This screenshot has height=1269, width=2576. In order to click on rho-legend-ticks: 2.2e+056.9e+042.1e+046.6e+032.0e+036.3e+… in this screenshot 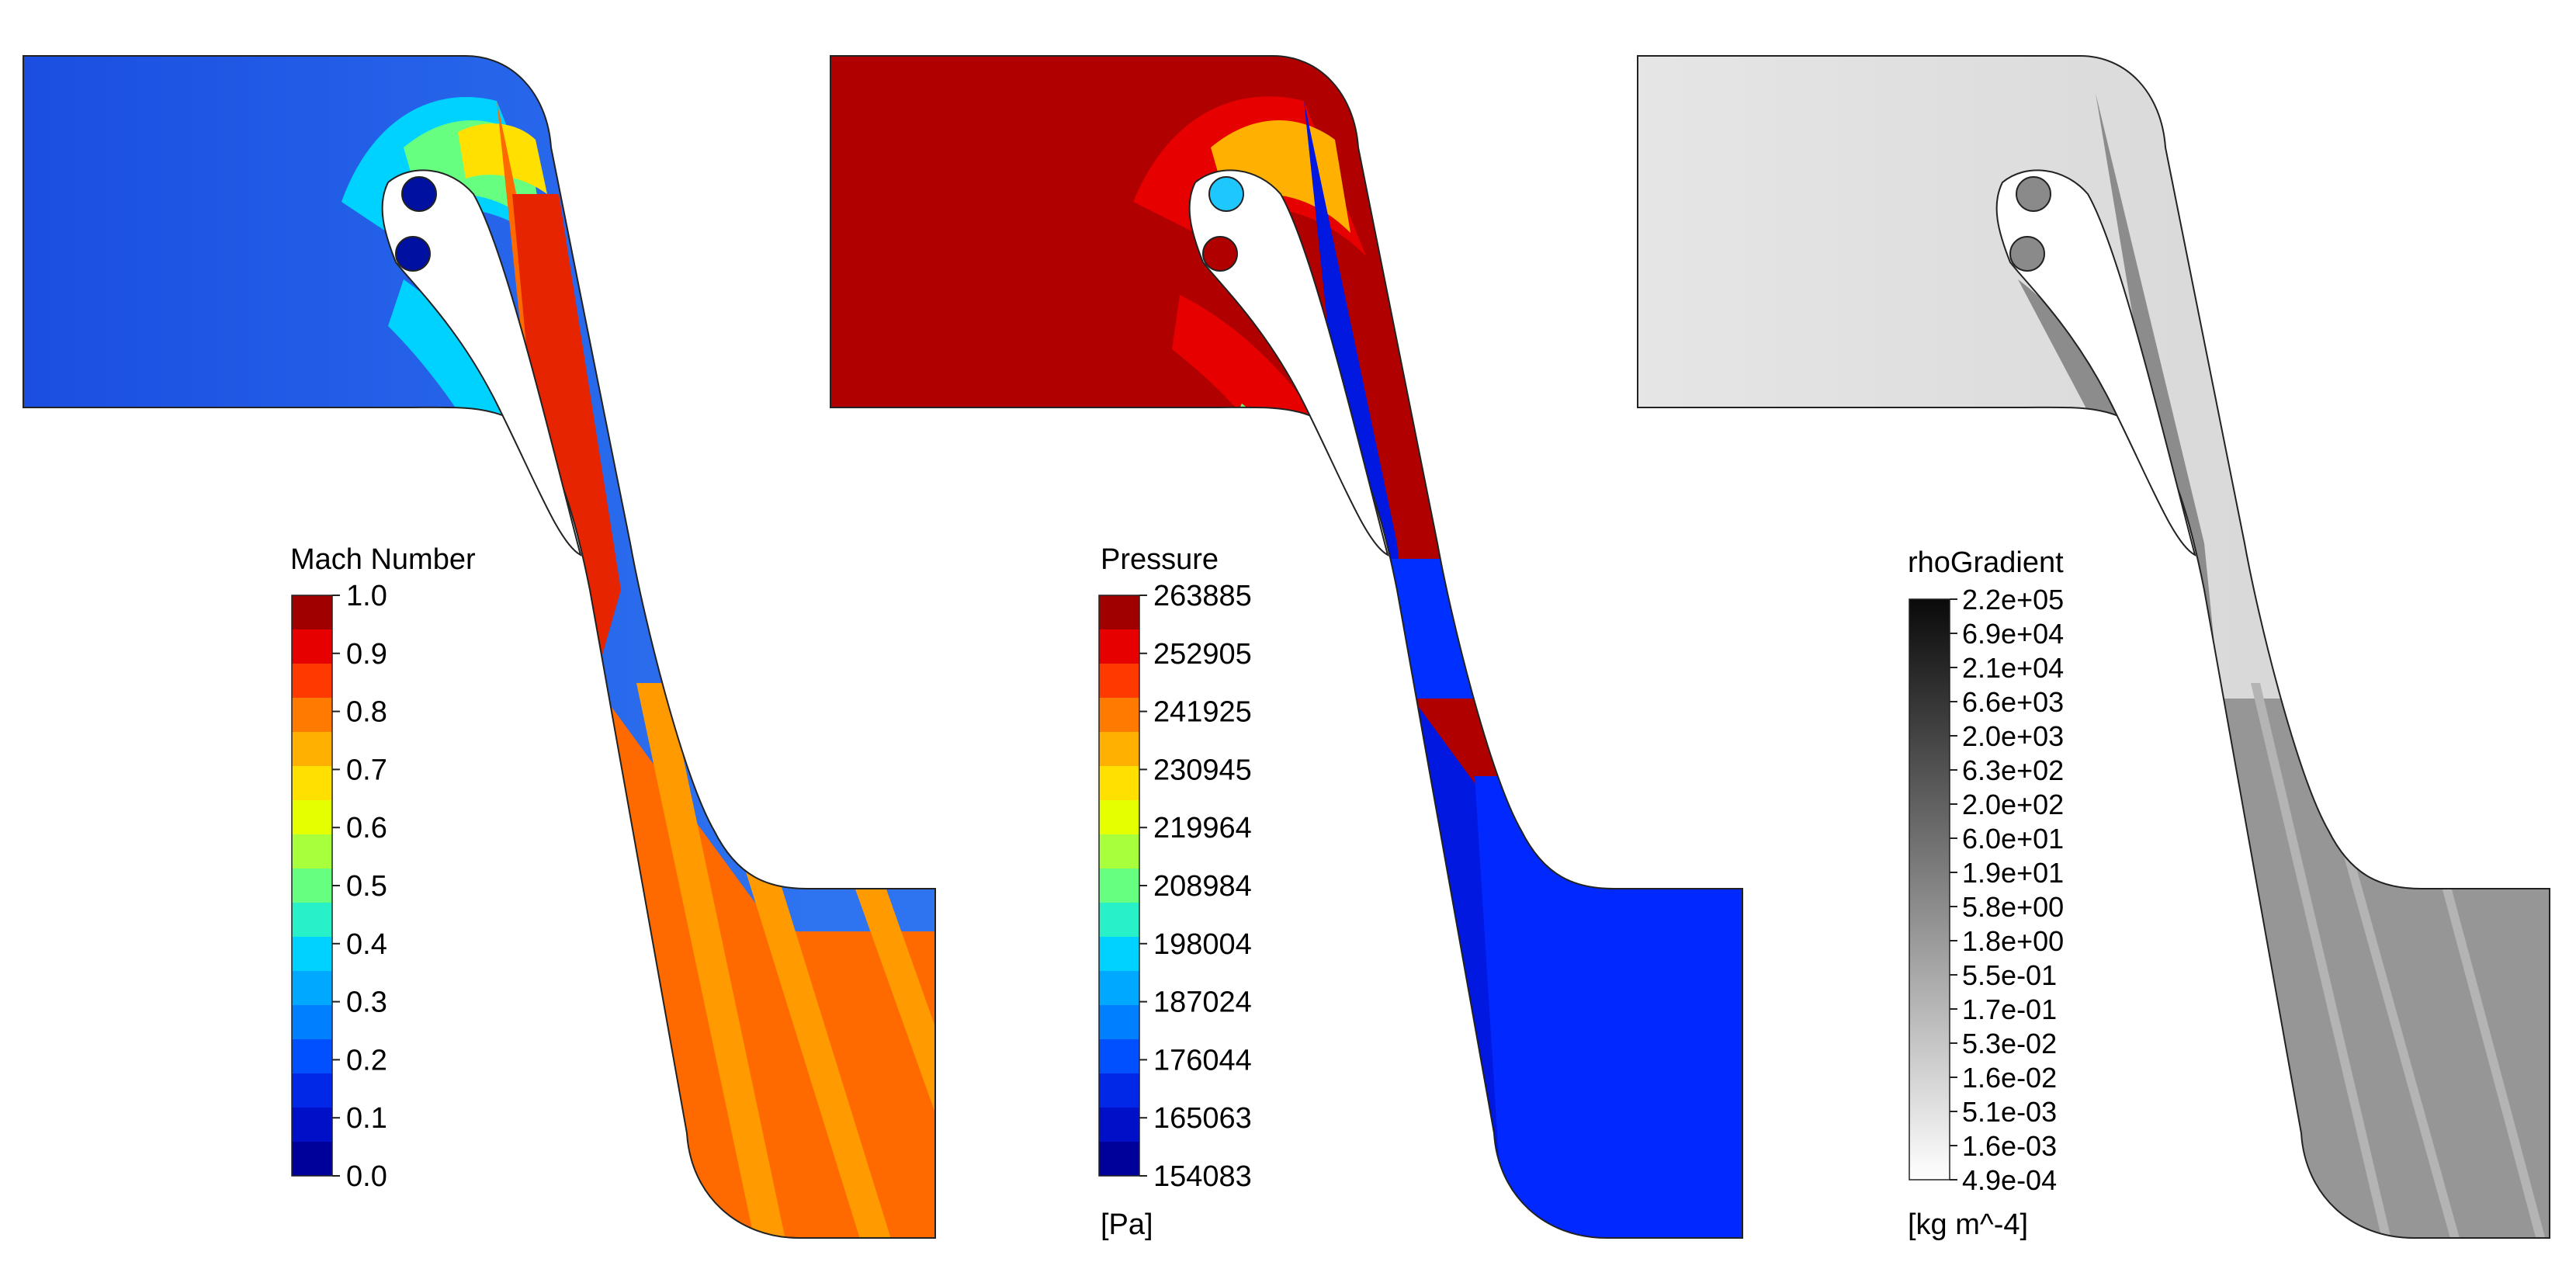, I will do `click(2007, 890)`.